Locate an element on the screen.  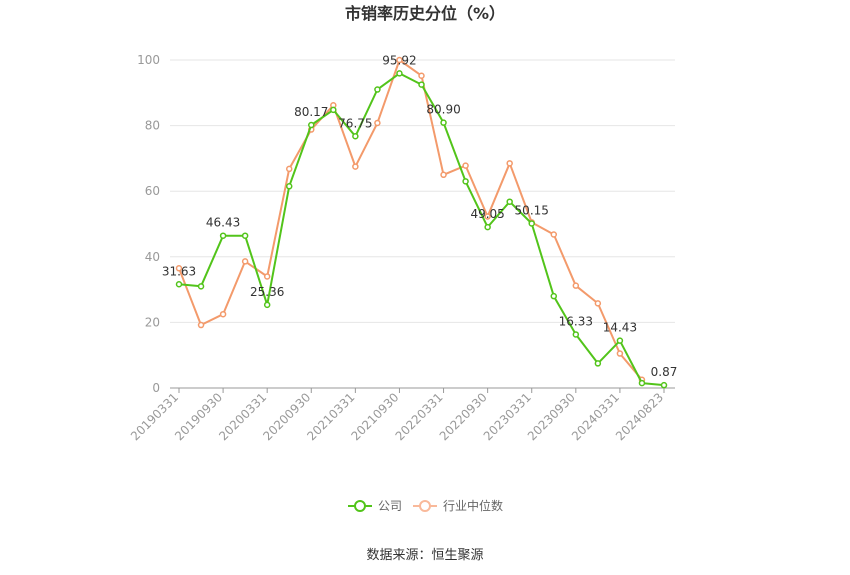
data-label-20220930: 49.05 is located at coordinates (487, 214).